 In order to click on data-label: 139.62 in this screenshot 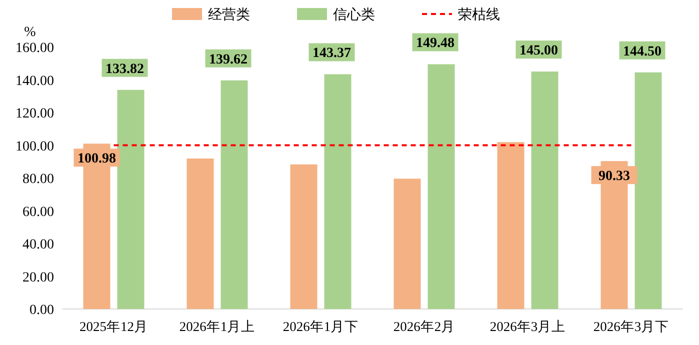, I will do `click(228, 60)`.